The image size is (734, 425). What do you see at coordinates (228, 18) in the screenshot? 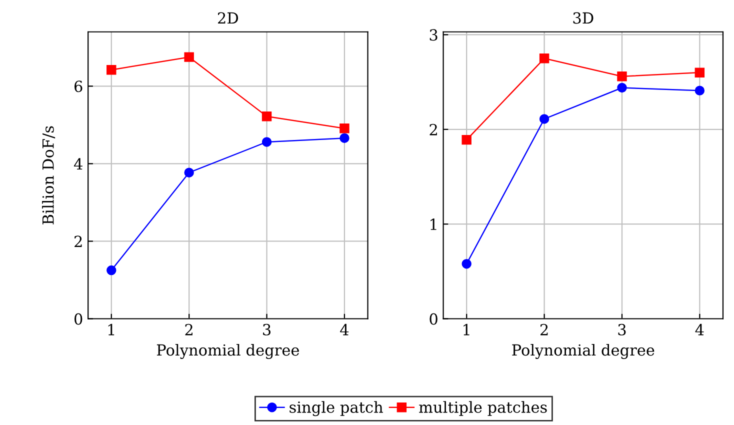
I see `chart-title: 2D` at bounding box center [228, 18].